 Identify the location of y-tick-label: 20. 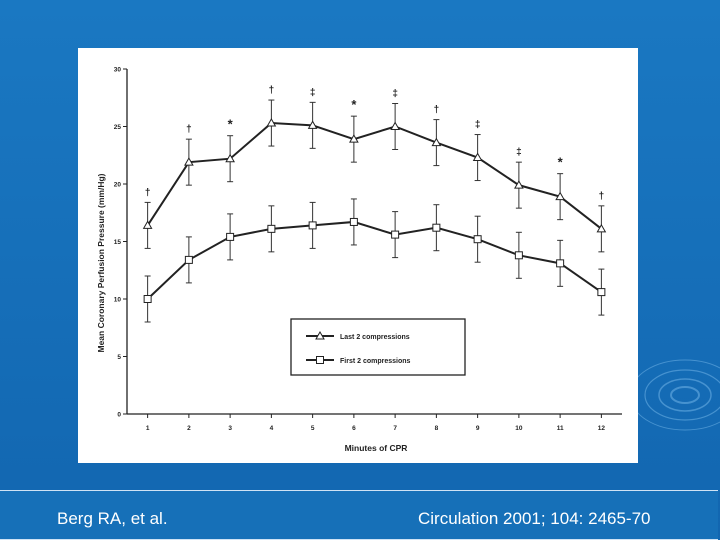
(118, 185).